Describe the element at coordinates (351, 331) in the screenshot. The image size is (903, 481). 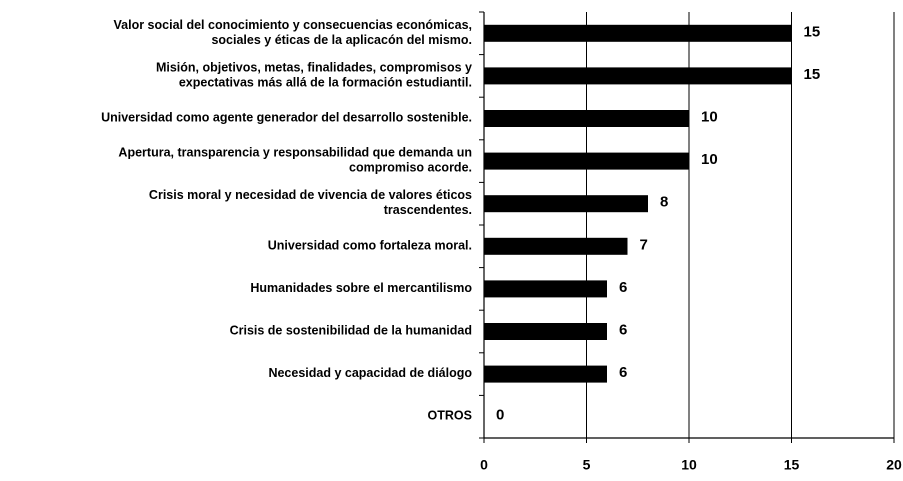
I see `category-label: Crisis de sostenibilidad de la humanidad` at that location.